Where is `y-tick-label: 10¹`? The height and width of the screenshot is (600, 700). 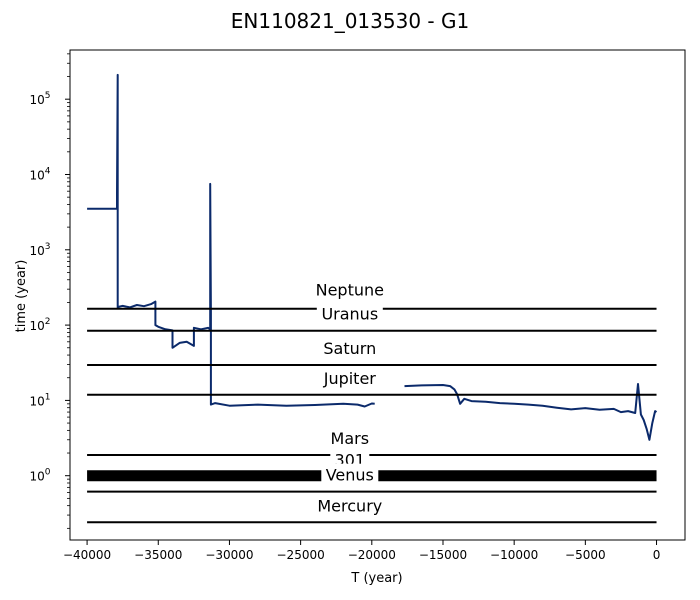 y-tick-label: 10¹ is located at coordinates (39, 400).